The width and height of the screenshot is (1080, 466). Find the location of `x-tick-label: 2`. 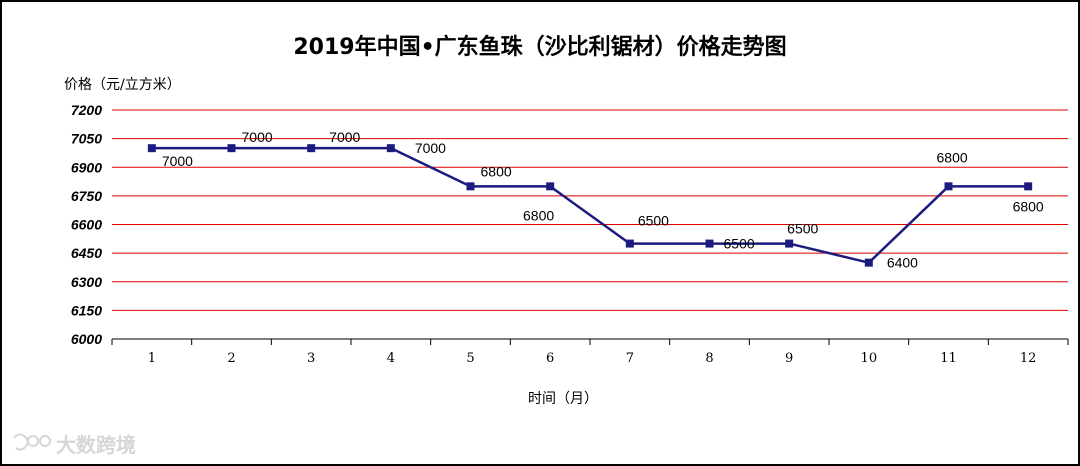

x-tick-label: 2 is located at coordinates (231, 358).